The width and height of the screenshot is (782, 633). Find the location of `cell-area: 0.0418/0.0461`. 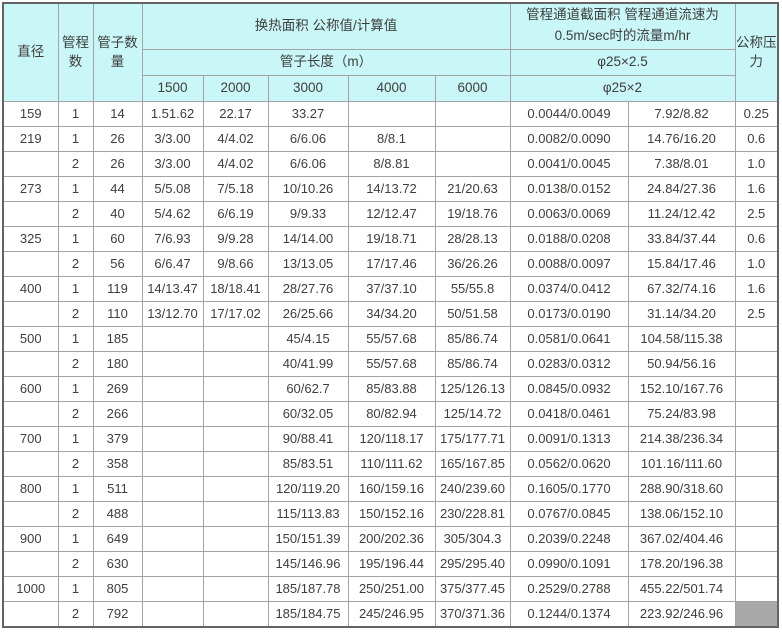

cell-area: 0.0418/0.0461 is located at coordinates (569, 413).